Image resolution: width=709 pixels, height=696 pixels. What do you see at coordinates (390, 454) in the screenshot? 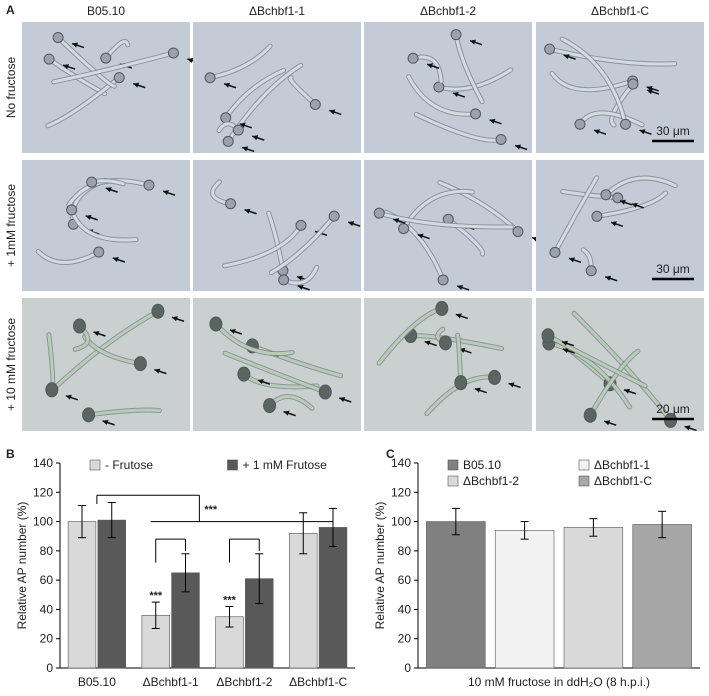
I see `panel-label: C` at bounding box center [390, 454].